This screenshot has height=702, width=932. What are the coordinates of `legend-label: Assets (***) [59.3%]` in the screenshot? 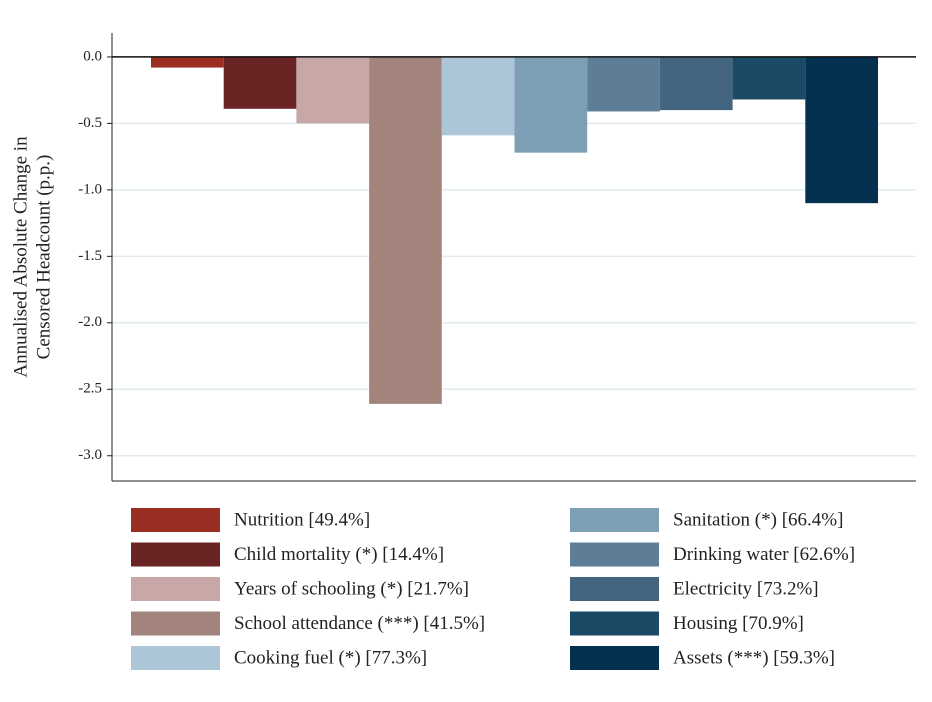 It's located at (754, 657).